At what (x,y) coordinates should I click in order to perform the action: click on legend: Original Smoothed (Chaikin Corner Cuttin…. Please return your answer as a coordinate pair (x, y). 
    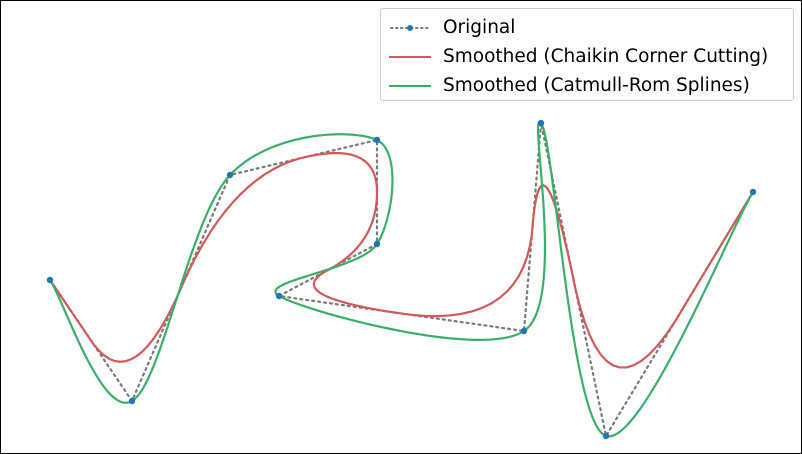
    Looking at the image, I should click on (587, 54).